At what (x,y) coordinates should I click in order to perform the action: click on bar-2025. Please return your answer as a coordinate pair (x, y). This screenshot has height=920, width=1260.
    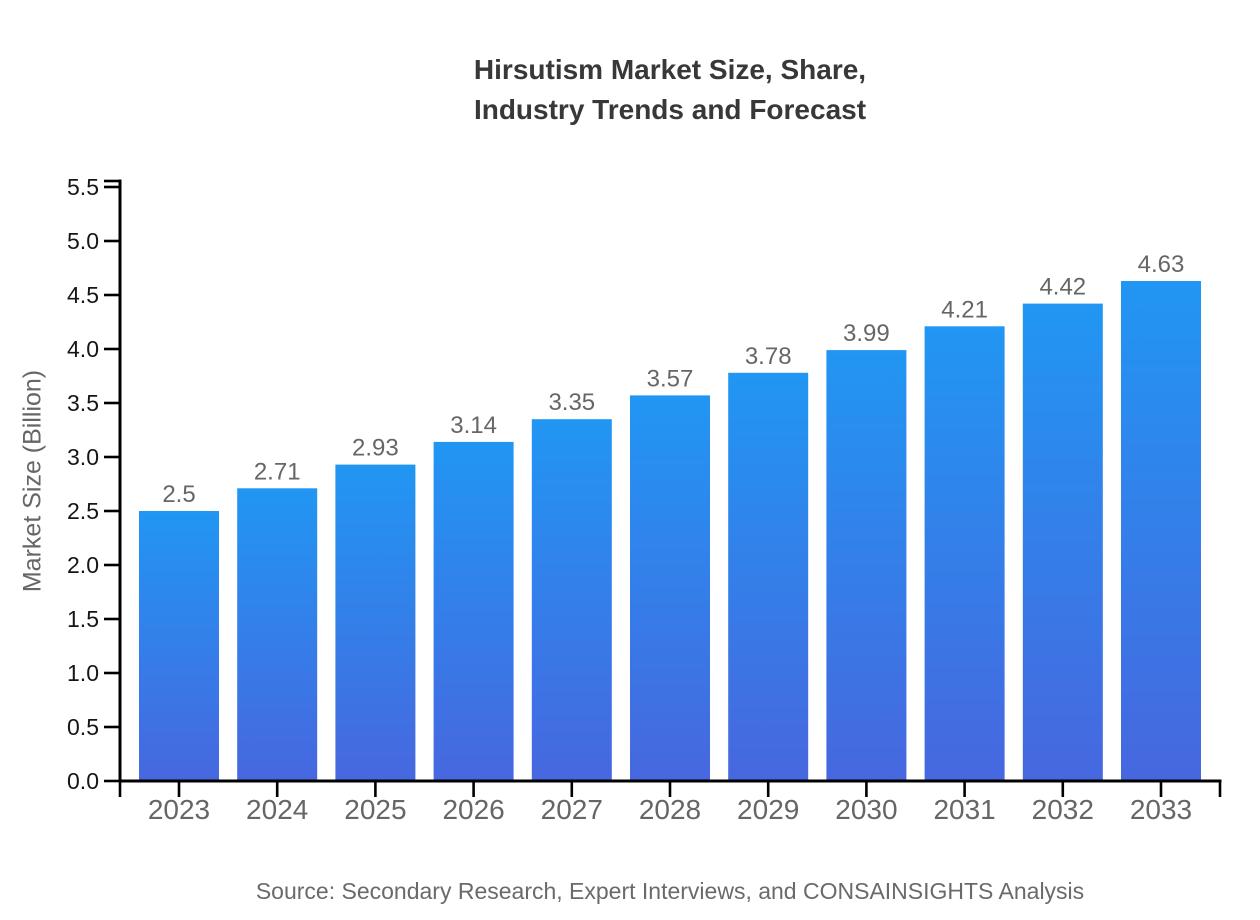
    Looking at the image, I should click on (375, 622).